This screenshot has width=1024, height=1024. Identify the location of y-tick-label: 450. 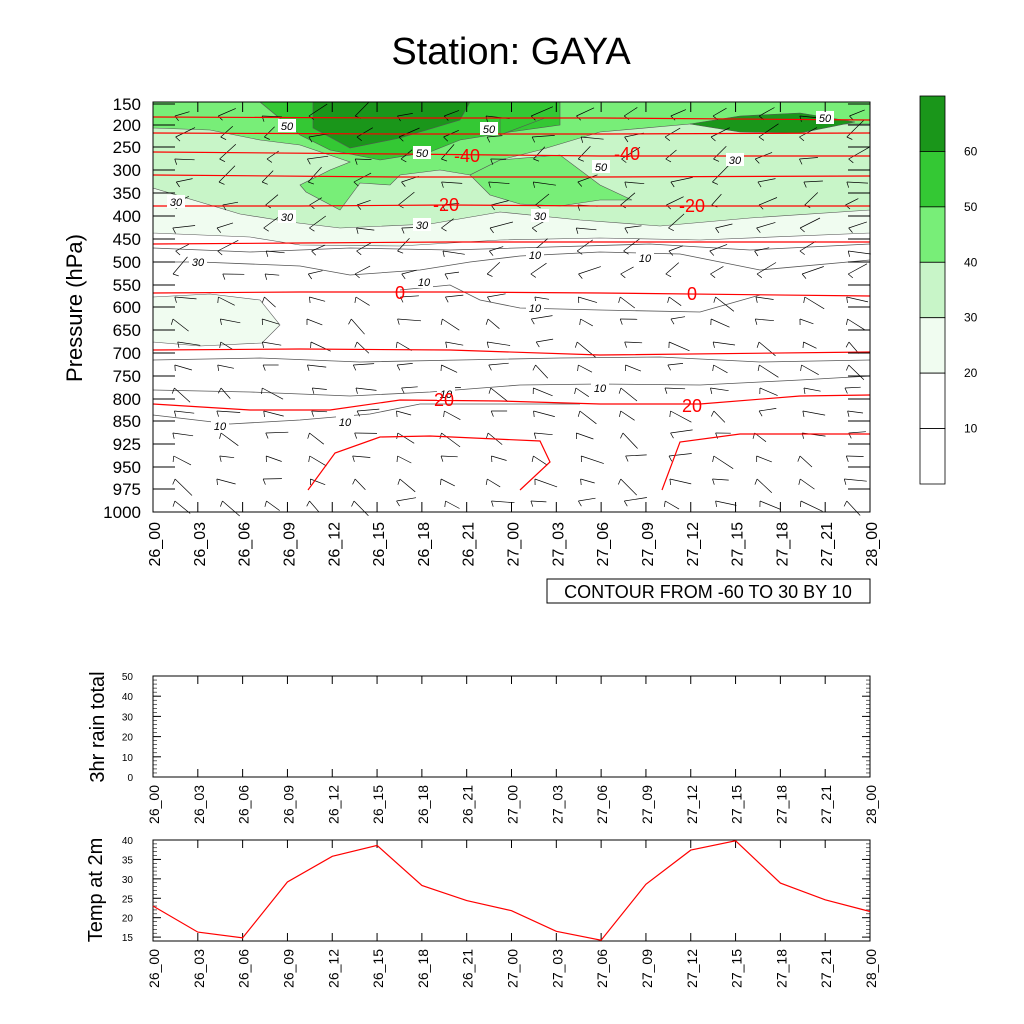
(127, 239).